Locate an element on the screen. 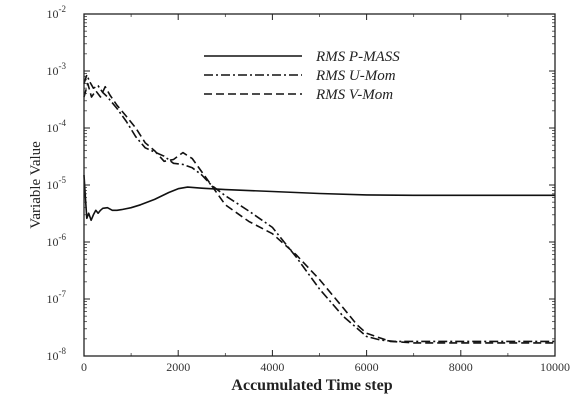 The image size is (574, 395). legend-label-2: RMS U-Mom is located at coordinates (355, 76).